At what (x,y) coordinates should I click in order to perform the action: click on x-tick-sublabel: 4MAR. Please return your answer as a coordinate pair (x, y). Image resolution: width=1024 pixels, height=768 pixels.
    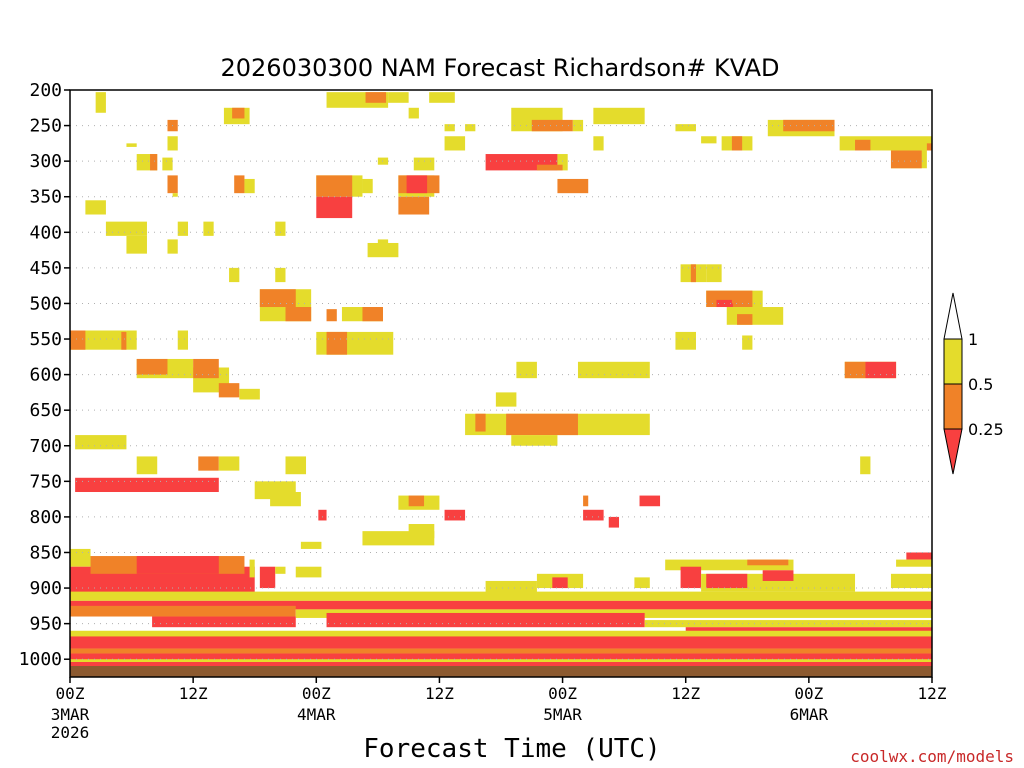
    Looking at the image, I should click on (316, 714).